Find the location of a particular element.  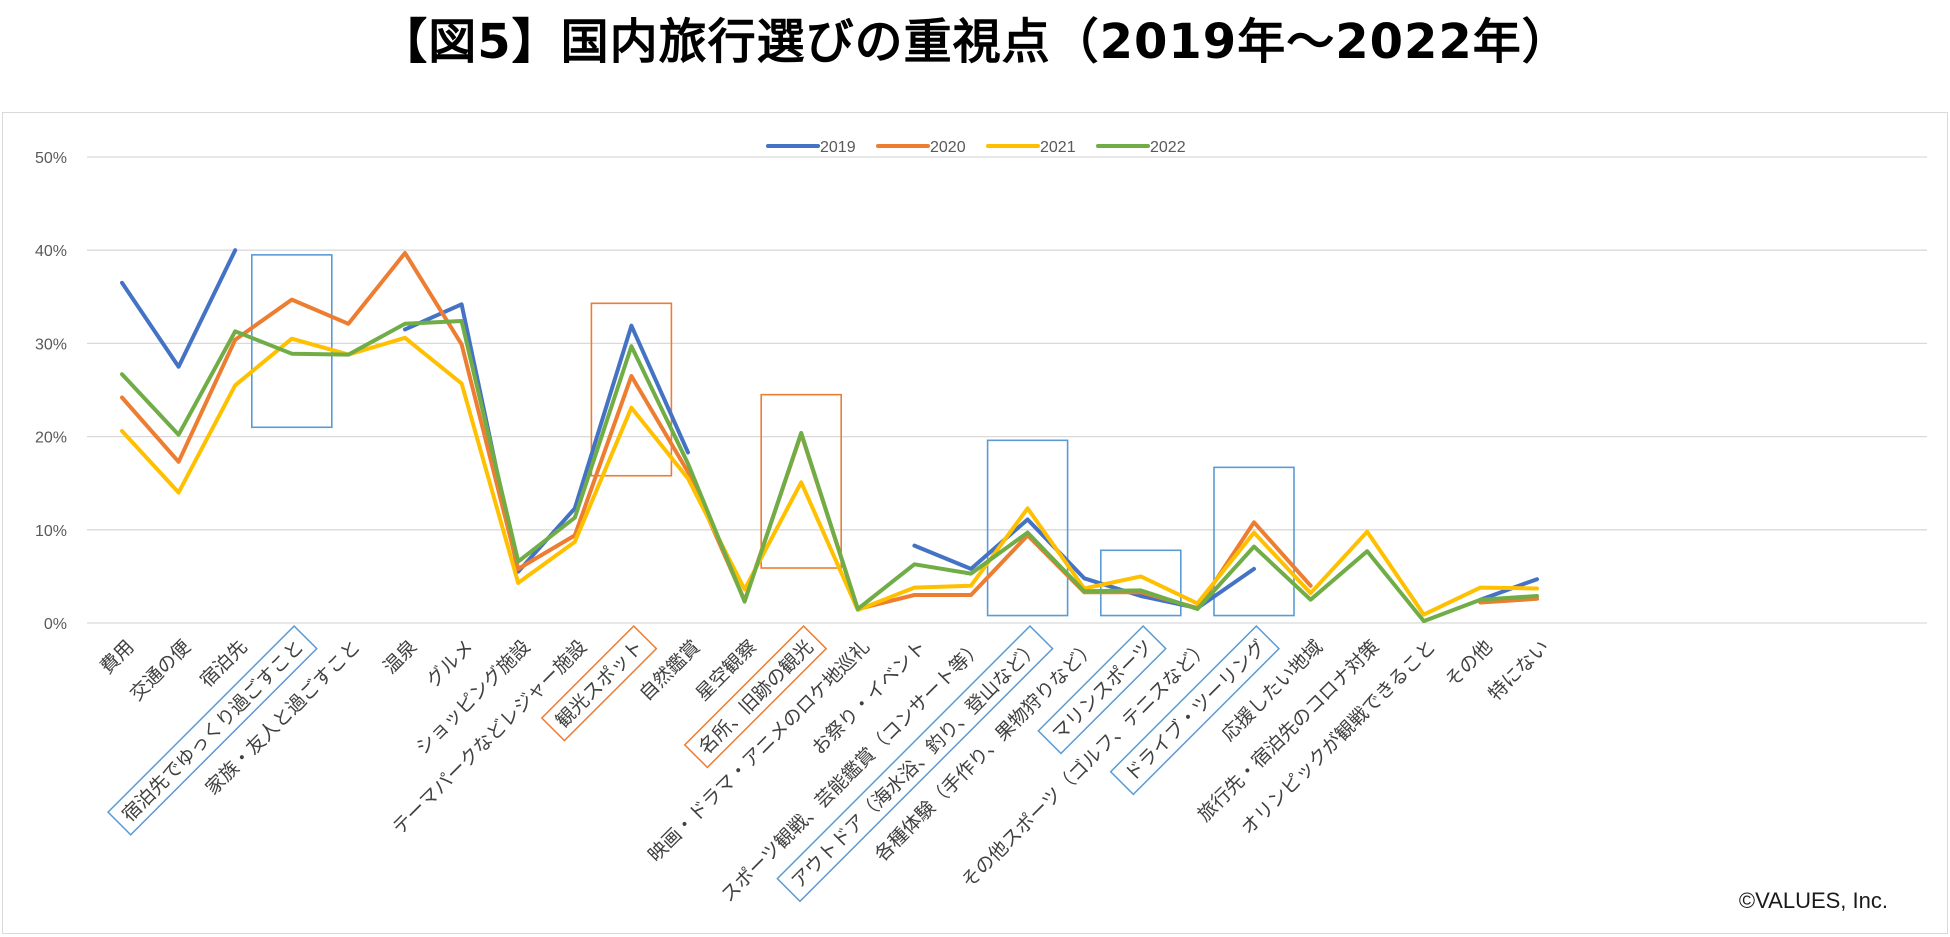

x-tick-label: その他 is located at coordinates (1469, 664).